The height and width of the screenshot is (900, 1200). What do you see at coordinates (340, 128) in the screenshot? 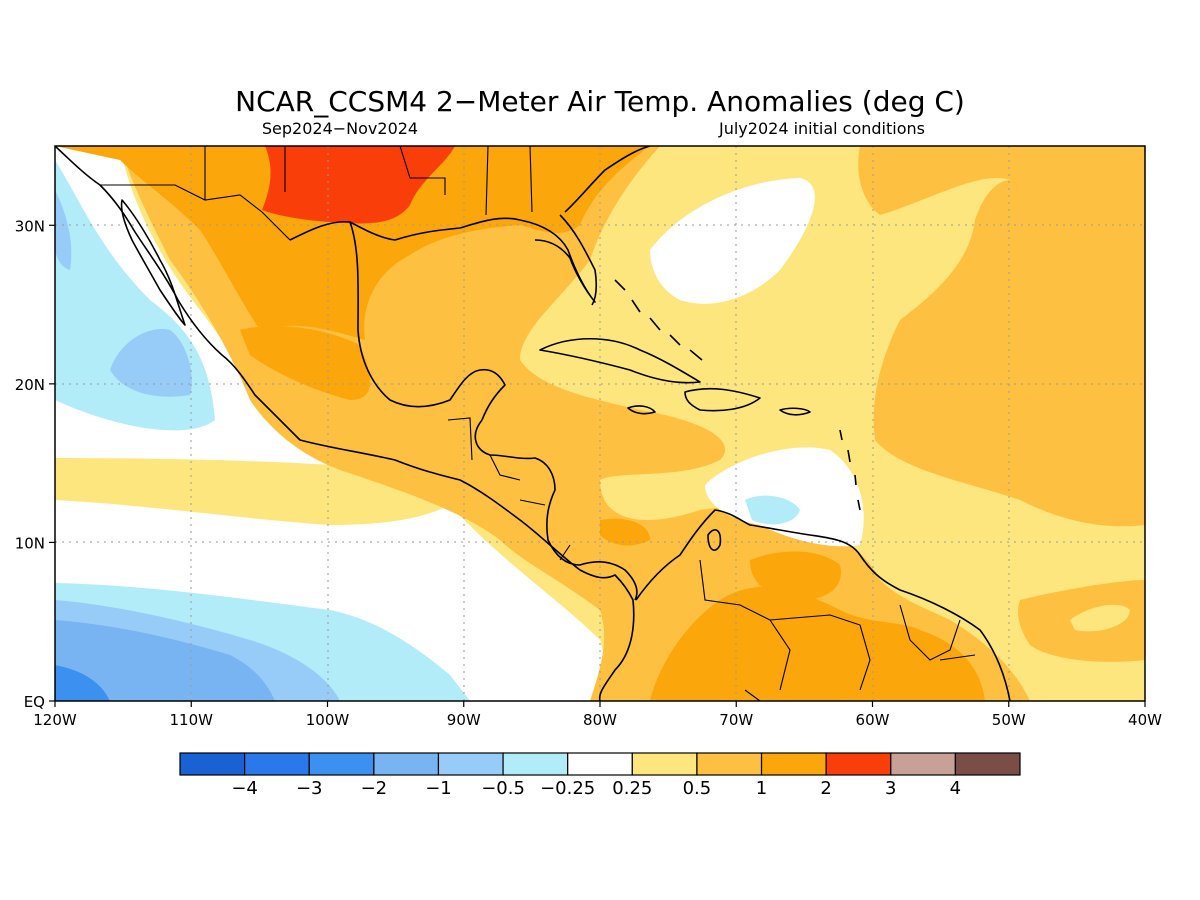
I see `subtitle-period: Sep2024−Nov2024` at bounding box center [340, 128].